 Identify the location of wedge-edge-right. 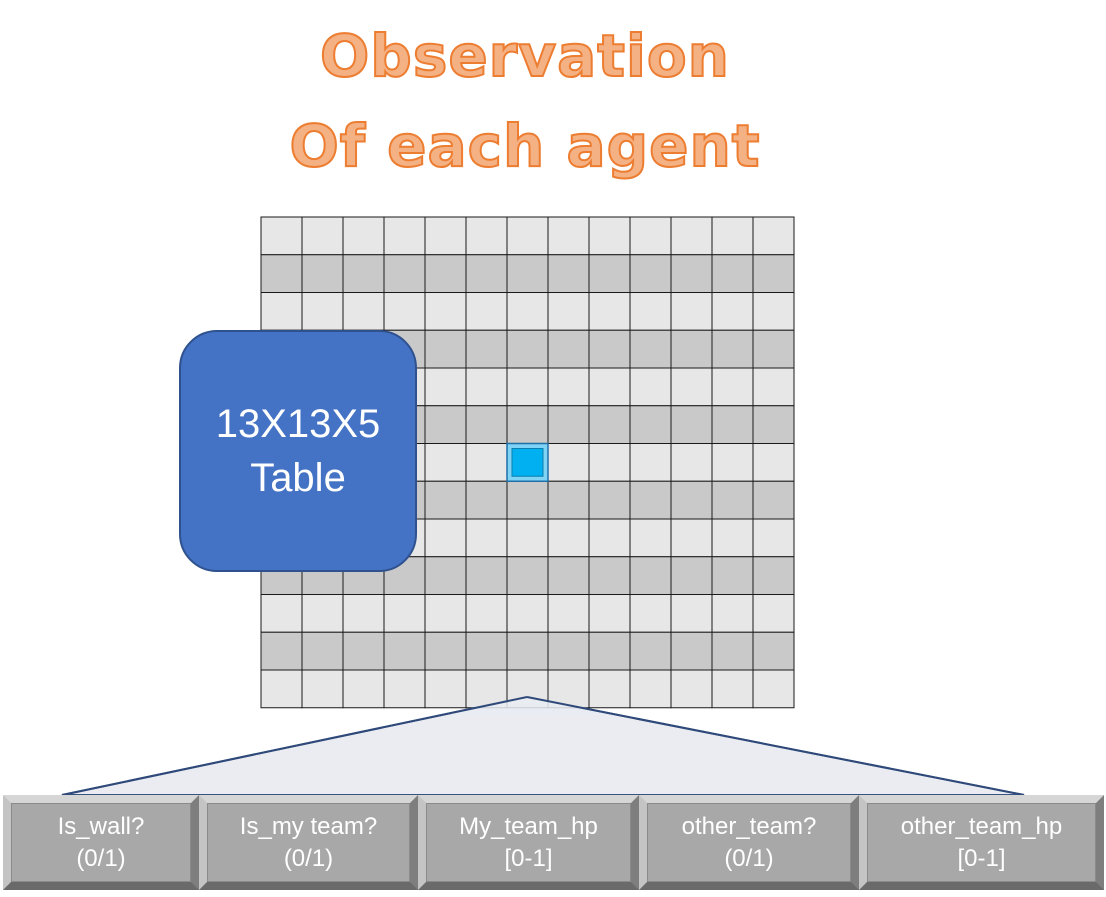
(775, 746).